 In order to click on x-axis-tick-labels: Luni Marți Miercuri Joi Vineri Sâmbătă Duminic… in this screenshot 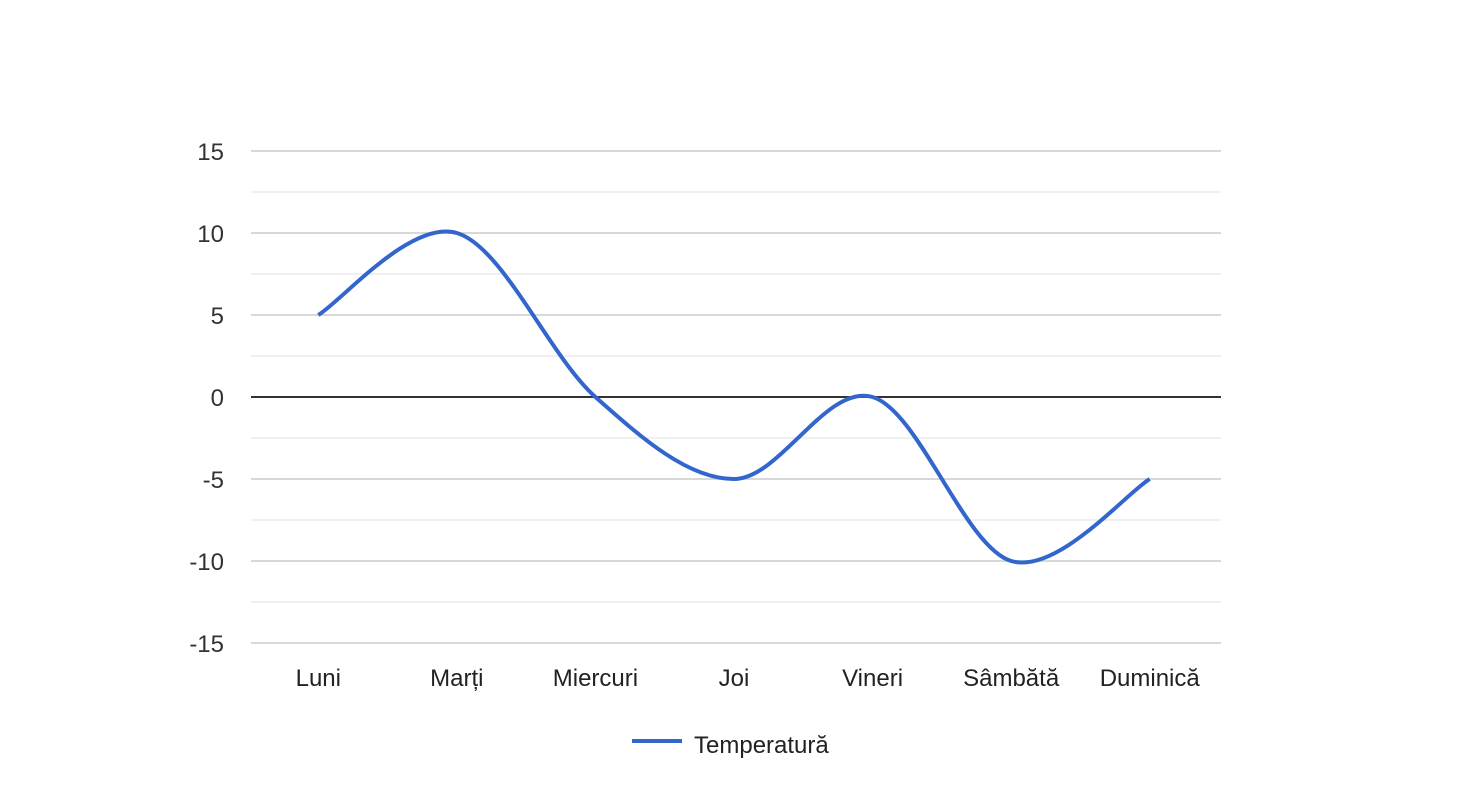, I will do `click(748, 678)`.